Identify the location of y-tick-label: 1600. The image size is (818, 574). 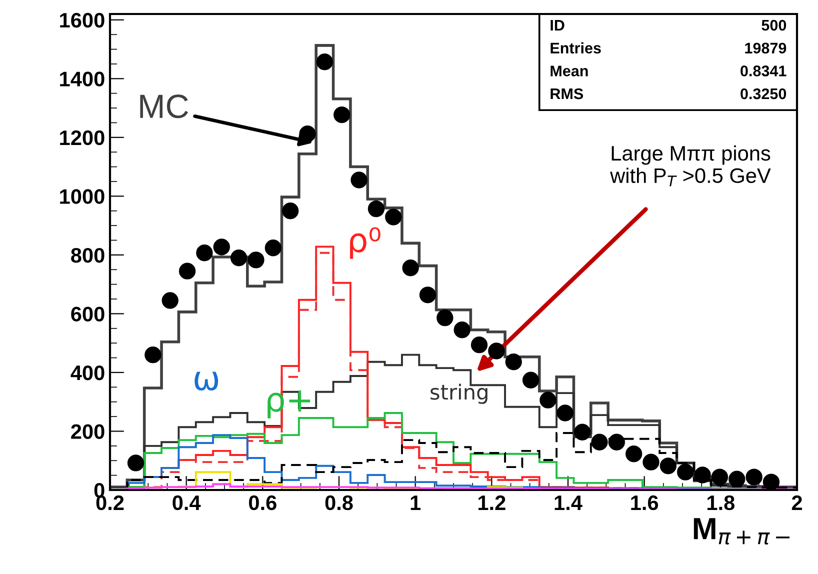
(82, 20).